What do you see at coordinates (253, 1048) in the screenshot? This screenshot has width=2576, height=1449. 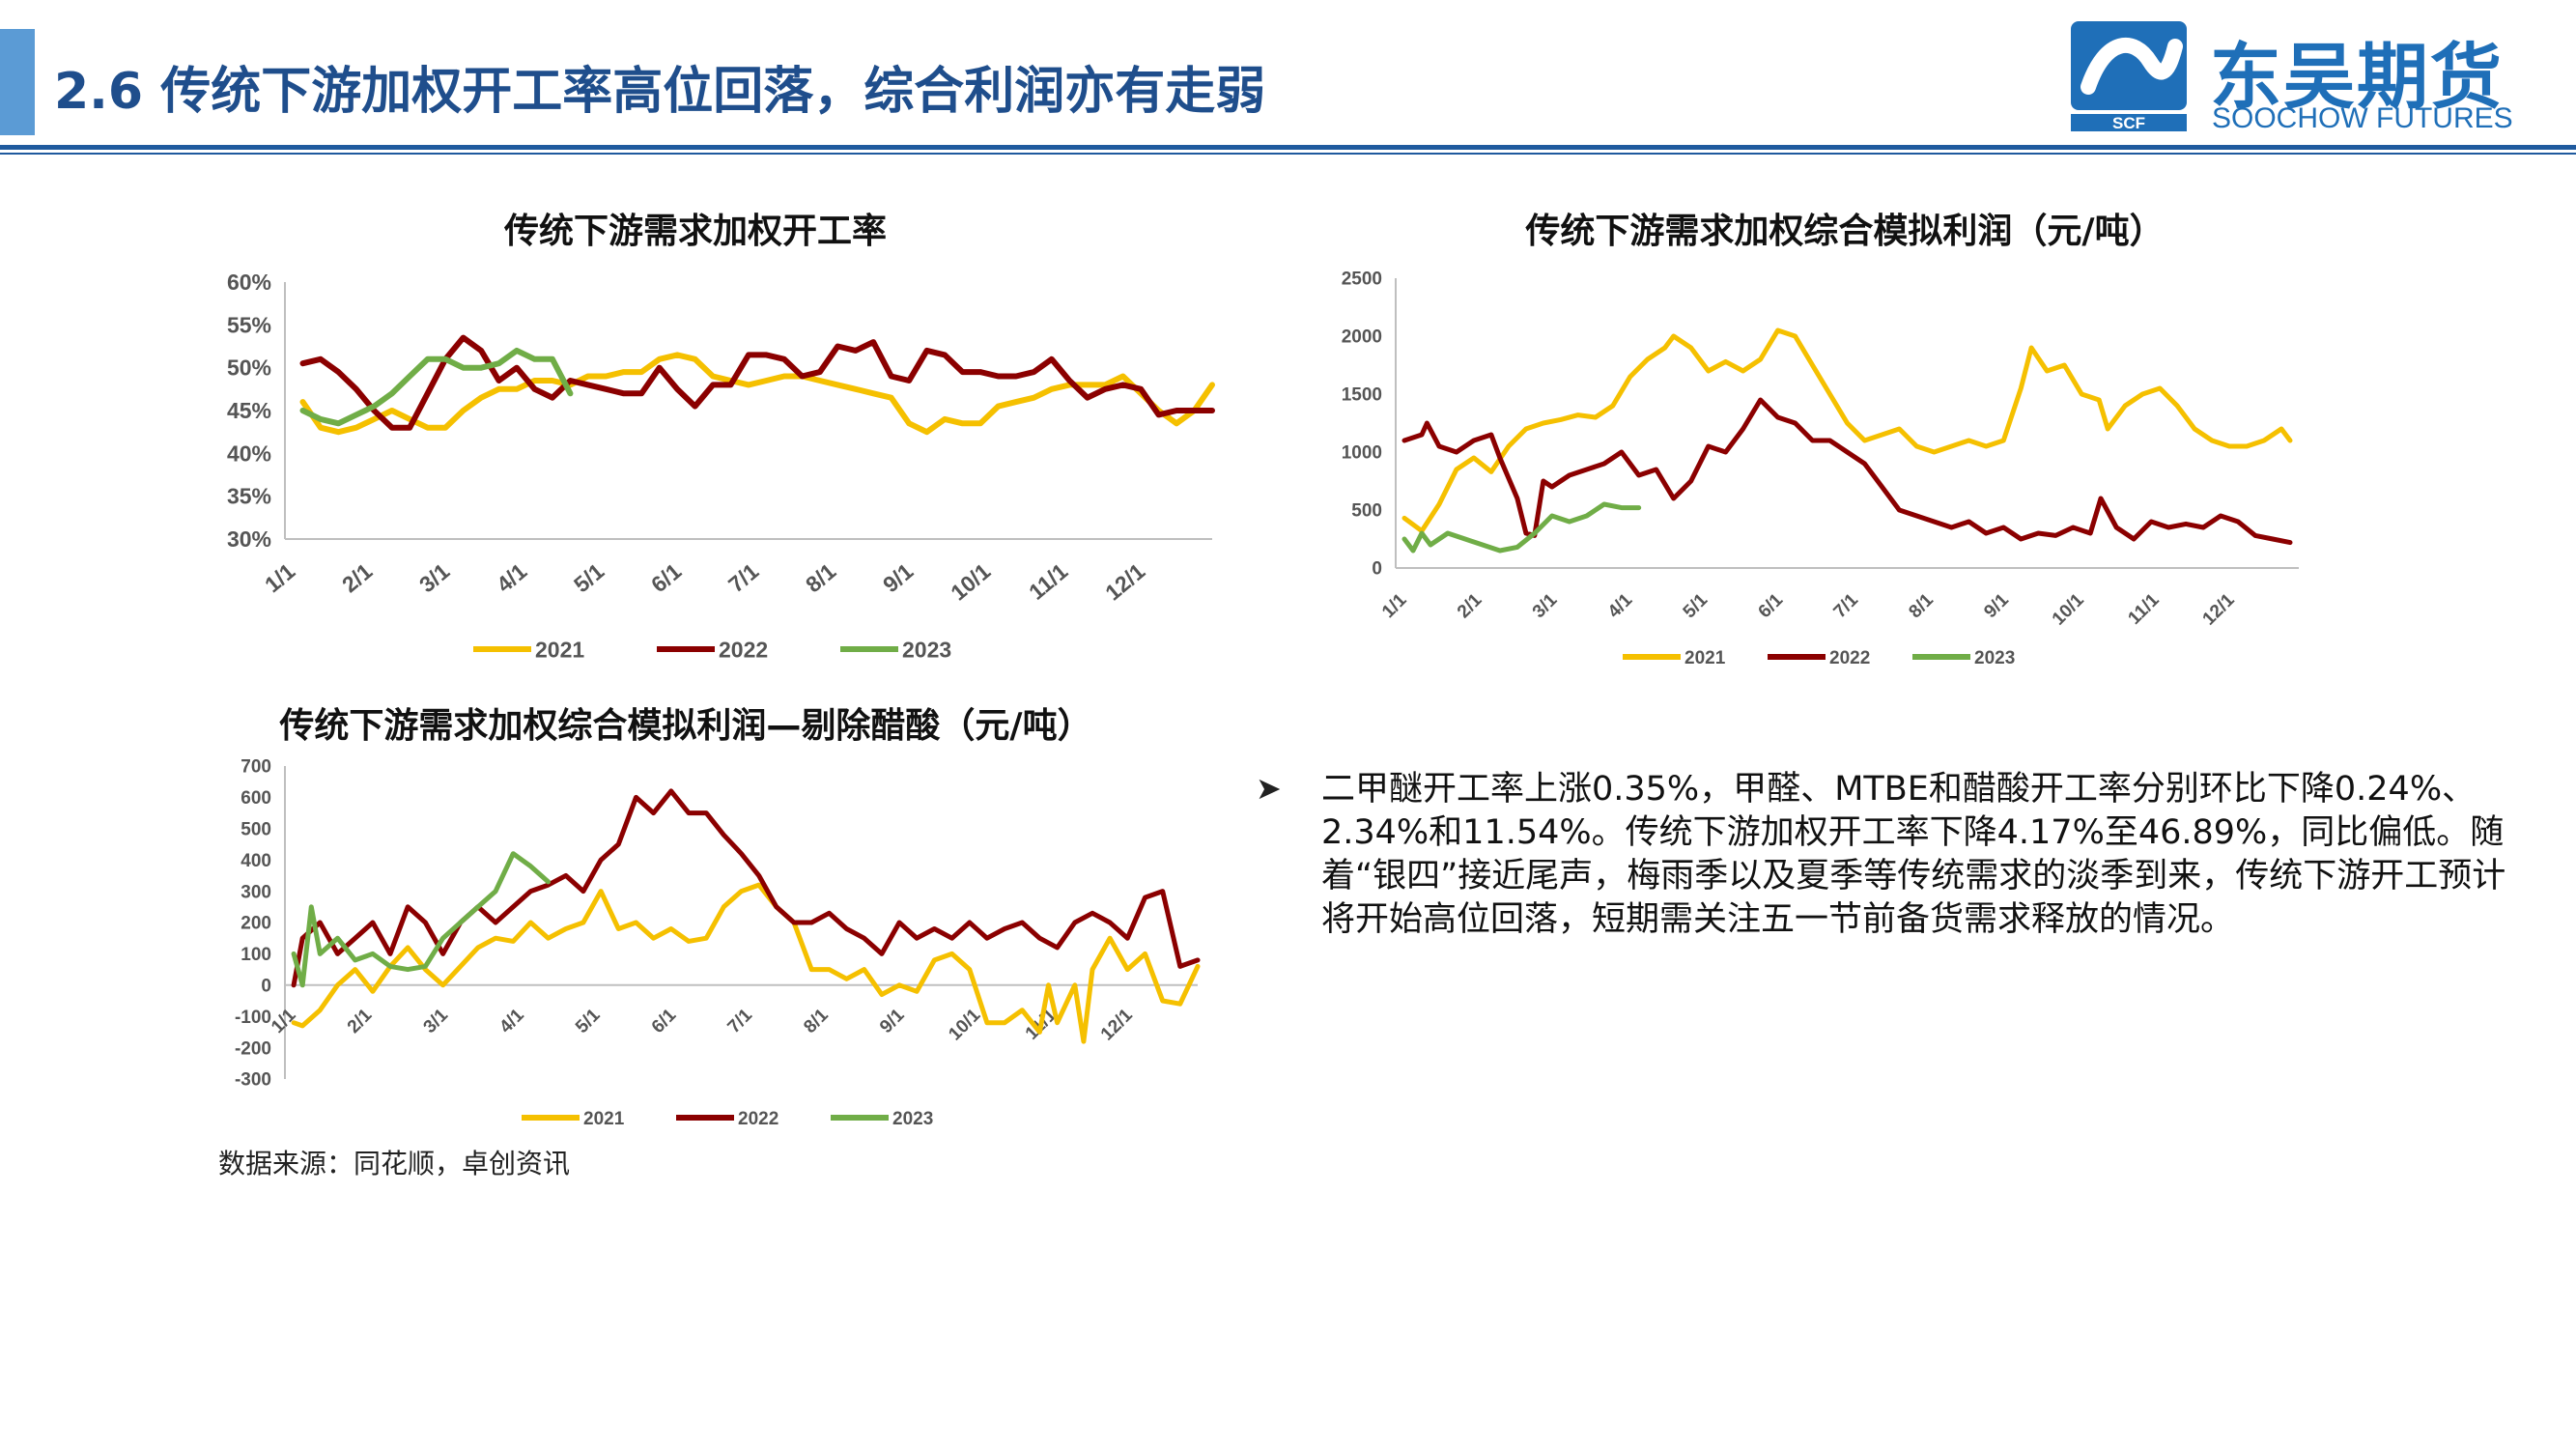 I see `y-tick-label: -200` at bounding box center [253, 1048].